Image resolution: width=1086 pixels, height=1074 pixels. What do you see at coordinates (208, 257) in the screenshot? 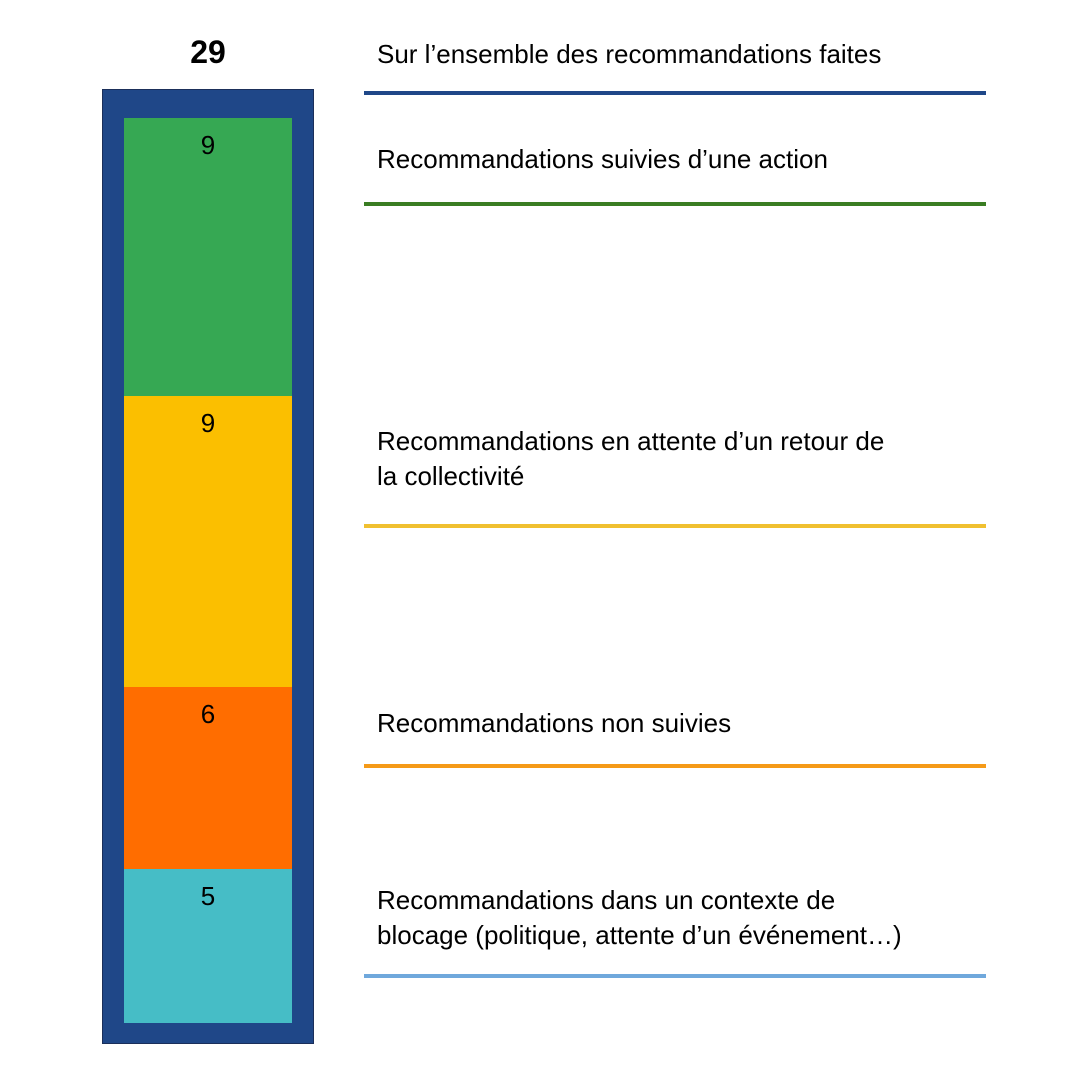
I see `bar-segment-action: 9` at bounding box center [208, 257].